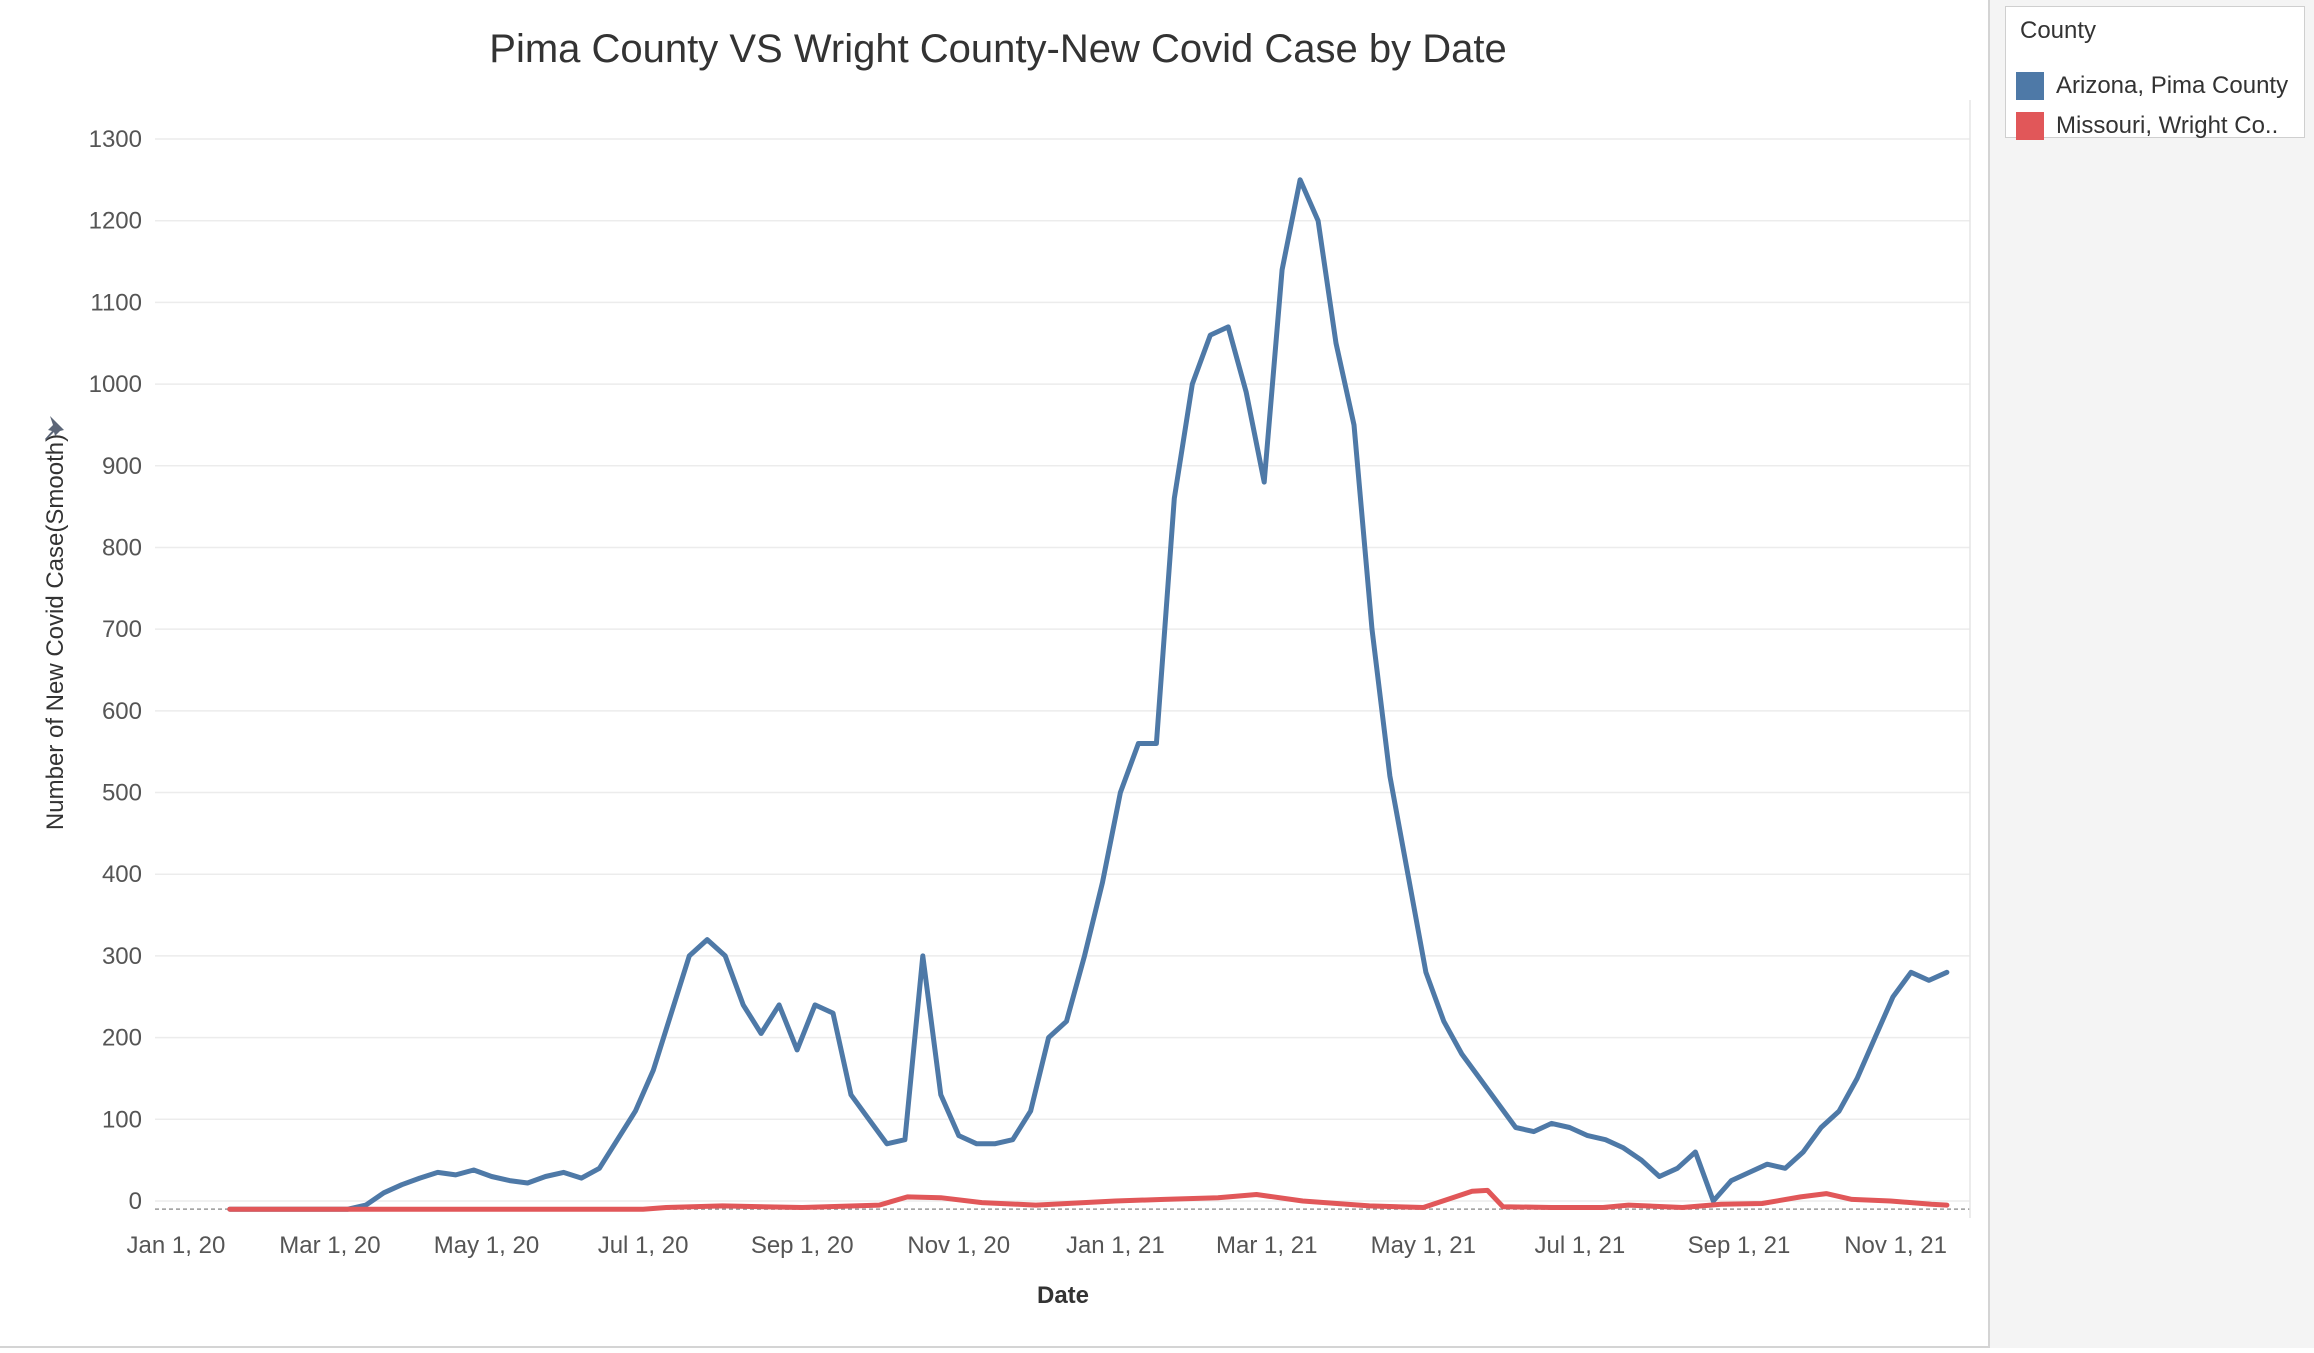  I want to click on series-line-wright, so click(1088, 1199).